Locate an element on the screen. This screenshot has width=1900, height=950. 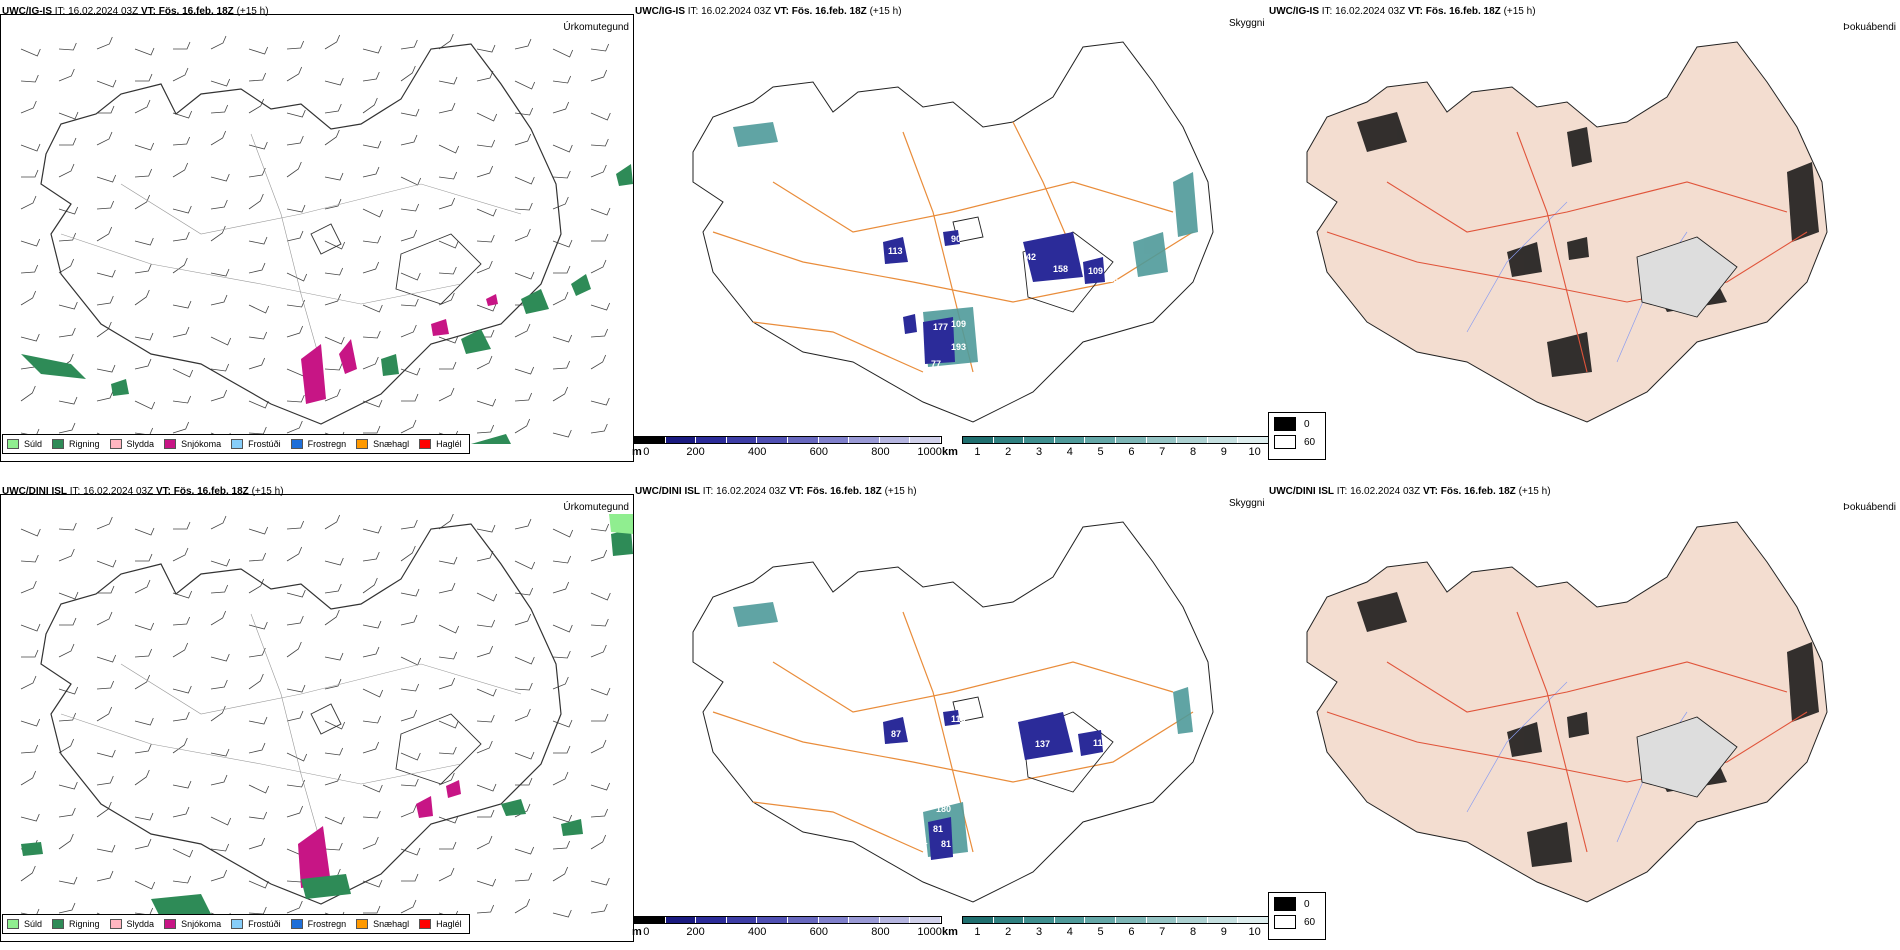
scale-tick-label: 600 is located at coordinates (818, 452).